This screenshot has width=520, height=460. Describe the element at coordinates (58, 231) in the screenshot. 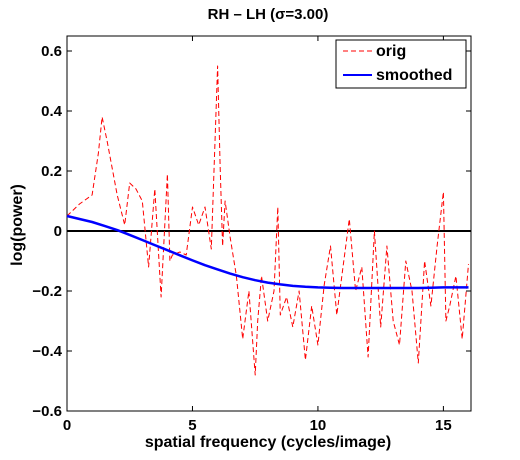

I see `y-tick-label: 0` at that location.